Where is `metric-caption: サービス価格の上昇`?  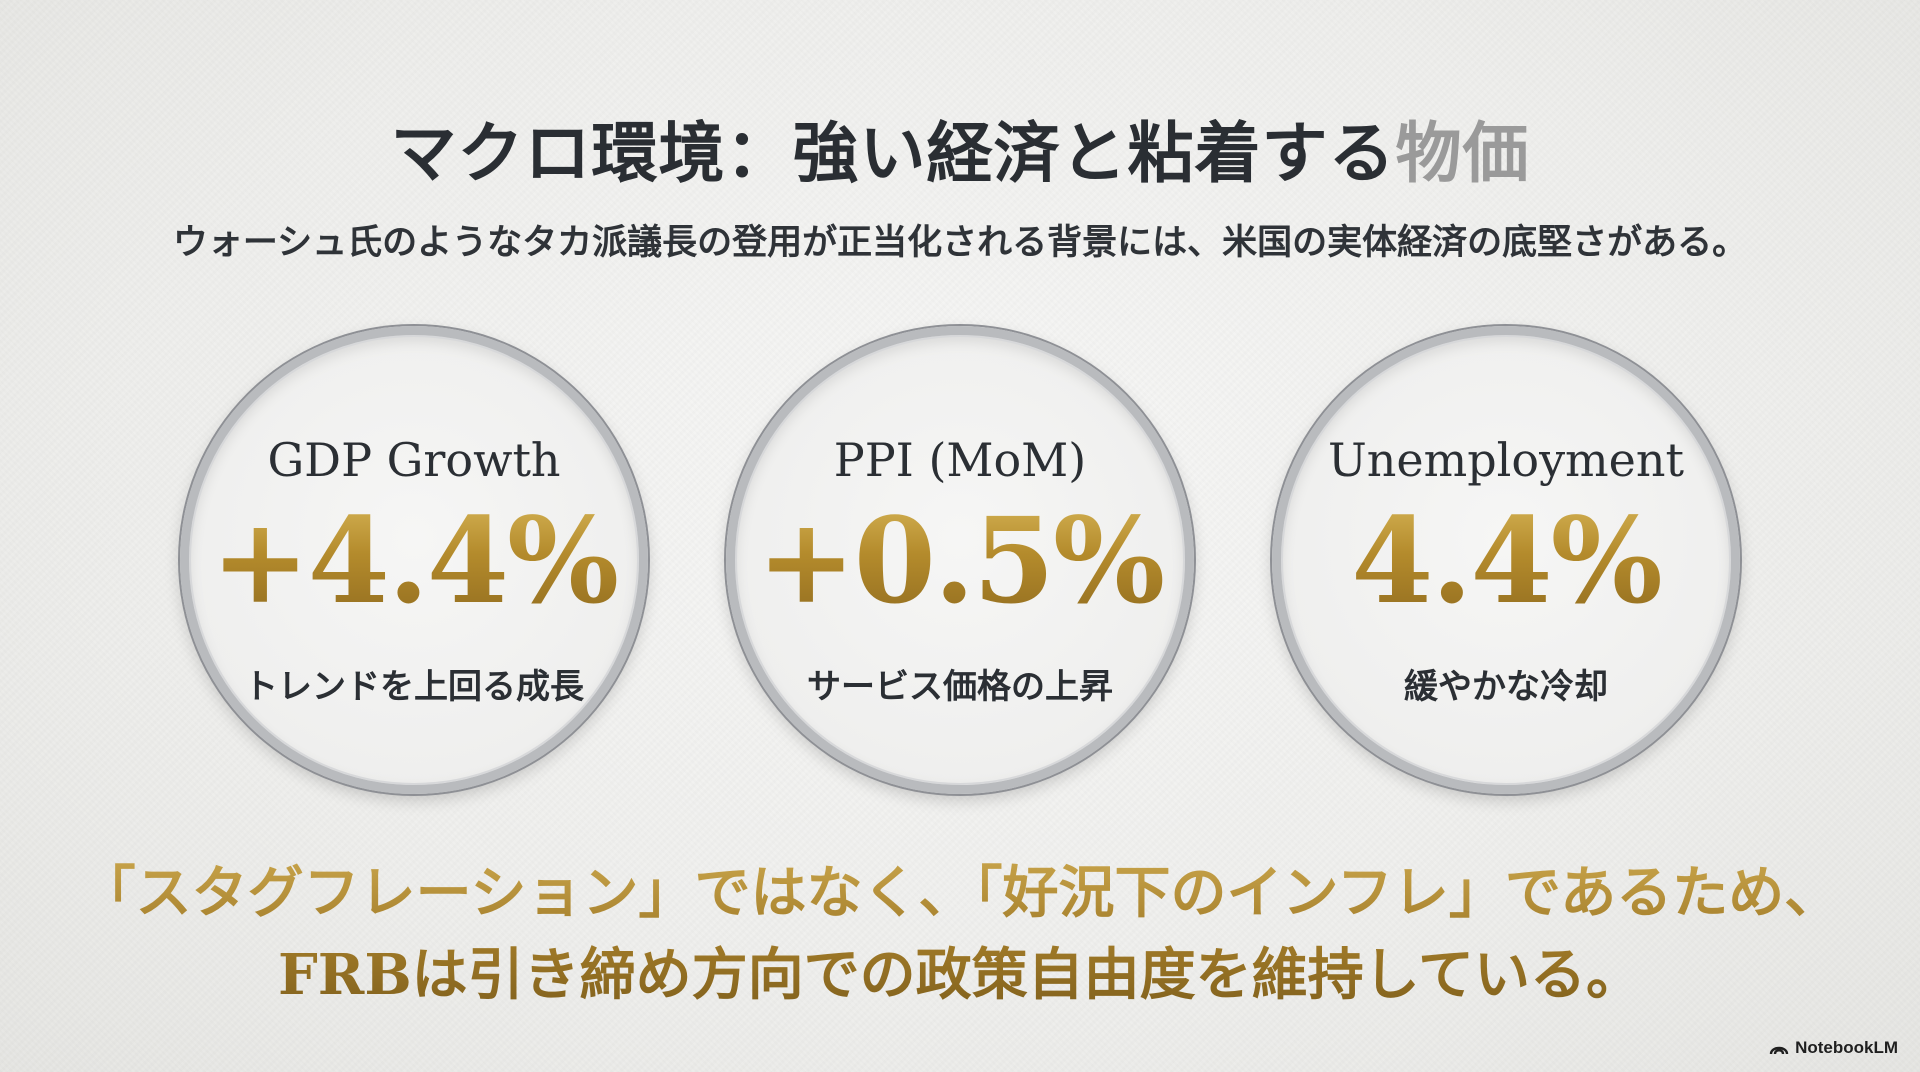
metric-caption: サービス価格の上昇 is located at coordinates (960, 687).